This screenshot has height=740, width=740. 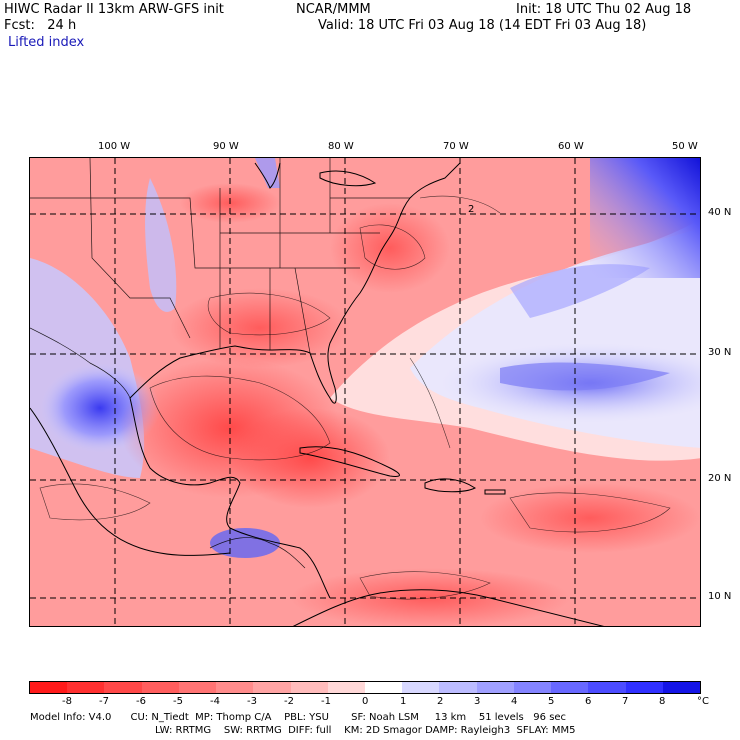 What do you see at coordinates (289, 701) in the screenshot?
I see `colorbar-label-minus2: -2` at bounding box center [289, 701].